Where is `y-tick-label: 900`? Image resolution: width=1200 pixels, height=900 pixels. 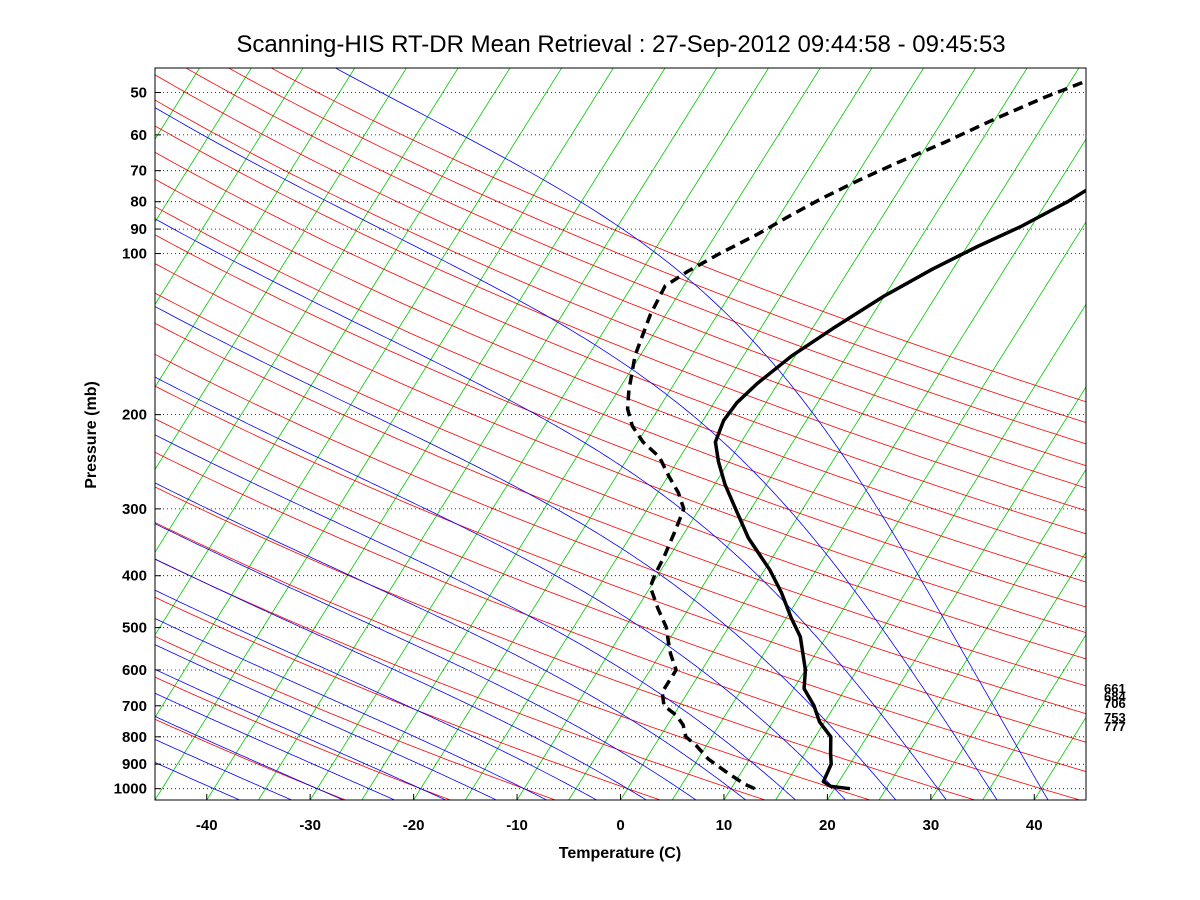 y-tick-label: 900 is located at coordinates (134, 764).